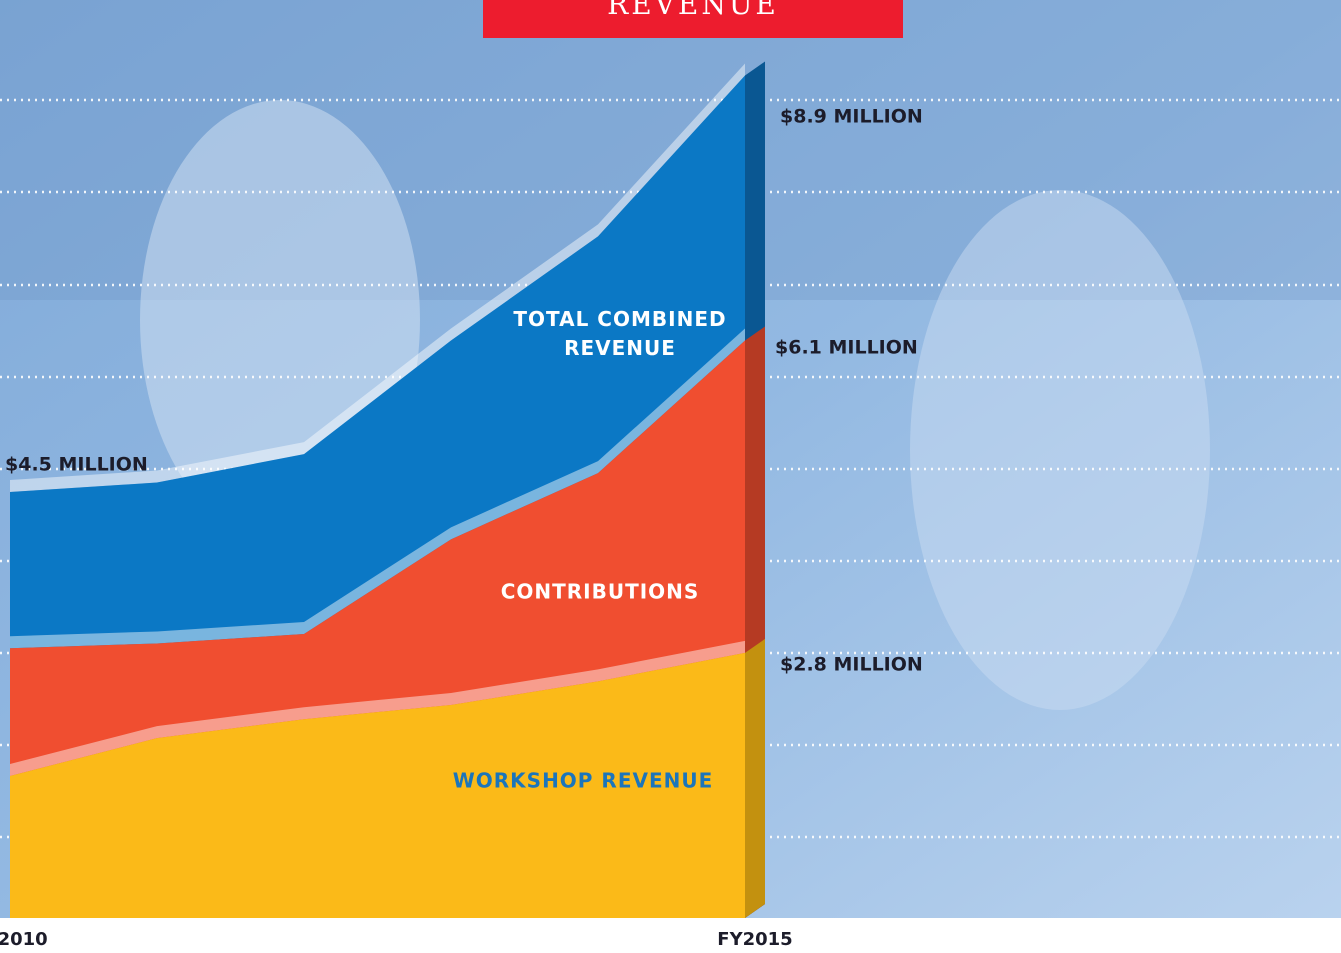  Describe the element at coordinates (755, 778) in the screenshot. I see `area-side` at that location.